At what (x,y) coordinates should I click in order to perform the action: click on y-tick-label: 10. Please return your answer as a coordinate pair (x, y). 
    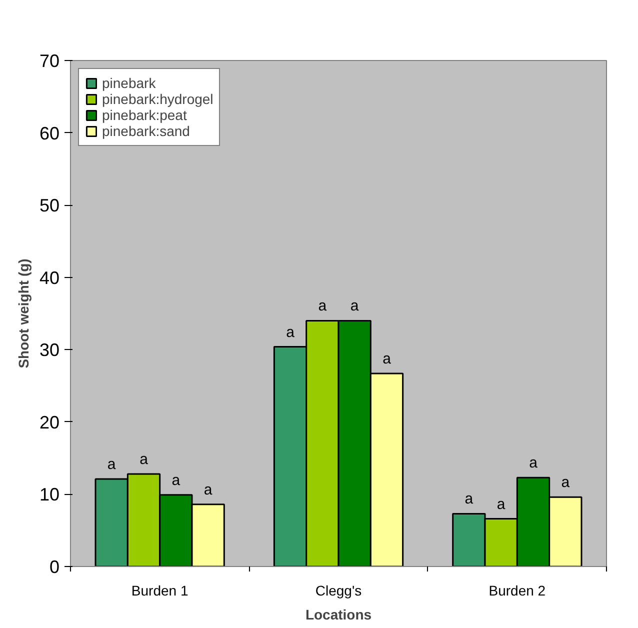
    Looking at the image, I should click on (49, 494).